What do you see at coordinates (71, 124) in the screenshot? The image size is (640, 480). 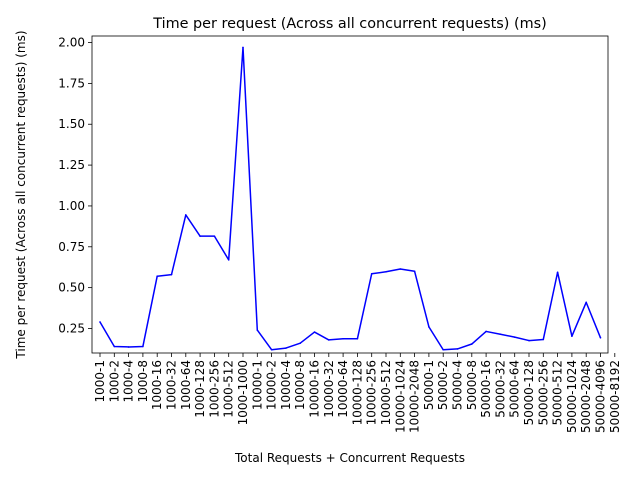 I see `y-tick-label: 1.50` at bounding box center [71, 124].